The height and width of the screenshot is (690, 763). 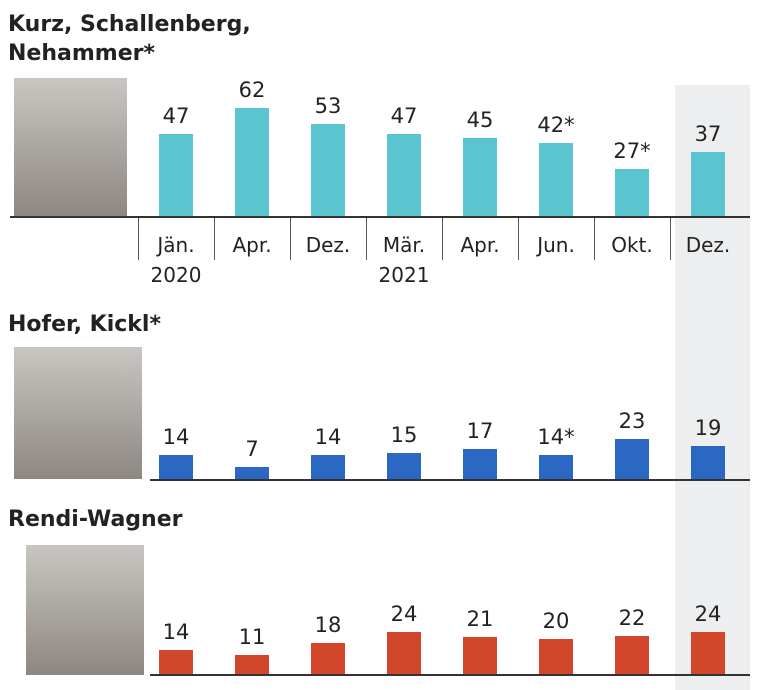 What do you see at coordinates (328, 105) in the screenshot?
I see `value-label: 53` at bounding box center [328, 105].